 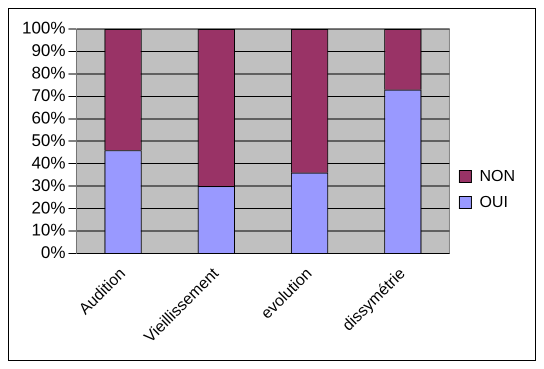 What do you see at coordinates (48, 50) in the screenshot?
I see `y-tick-label: 90%` at bounding box center [48, 50].